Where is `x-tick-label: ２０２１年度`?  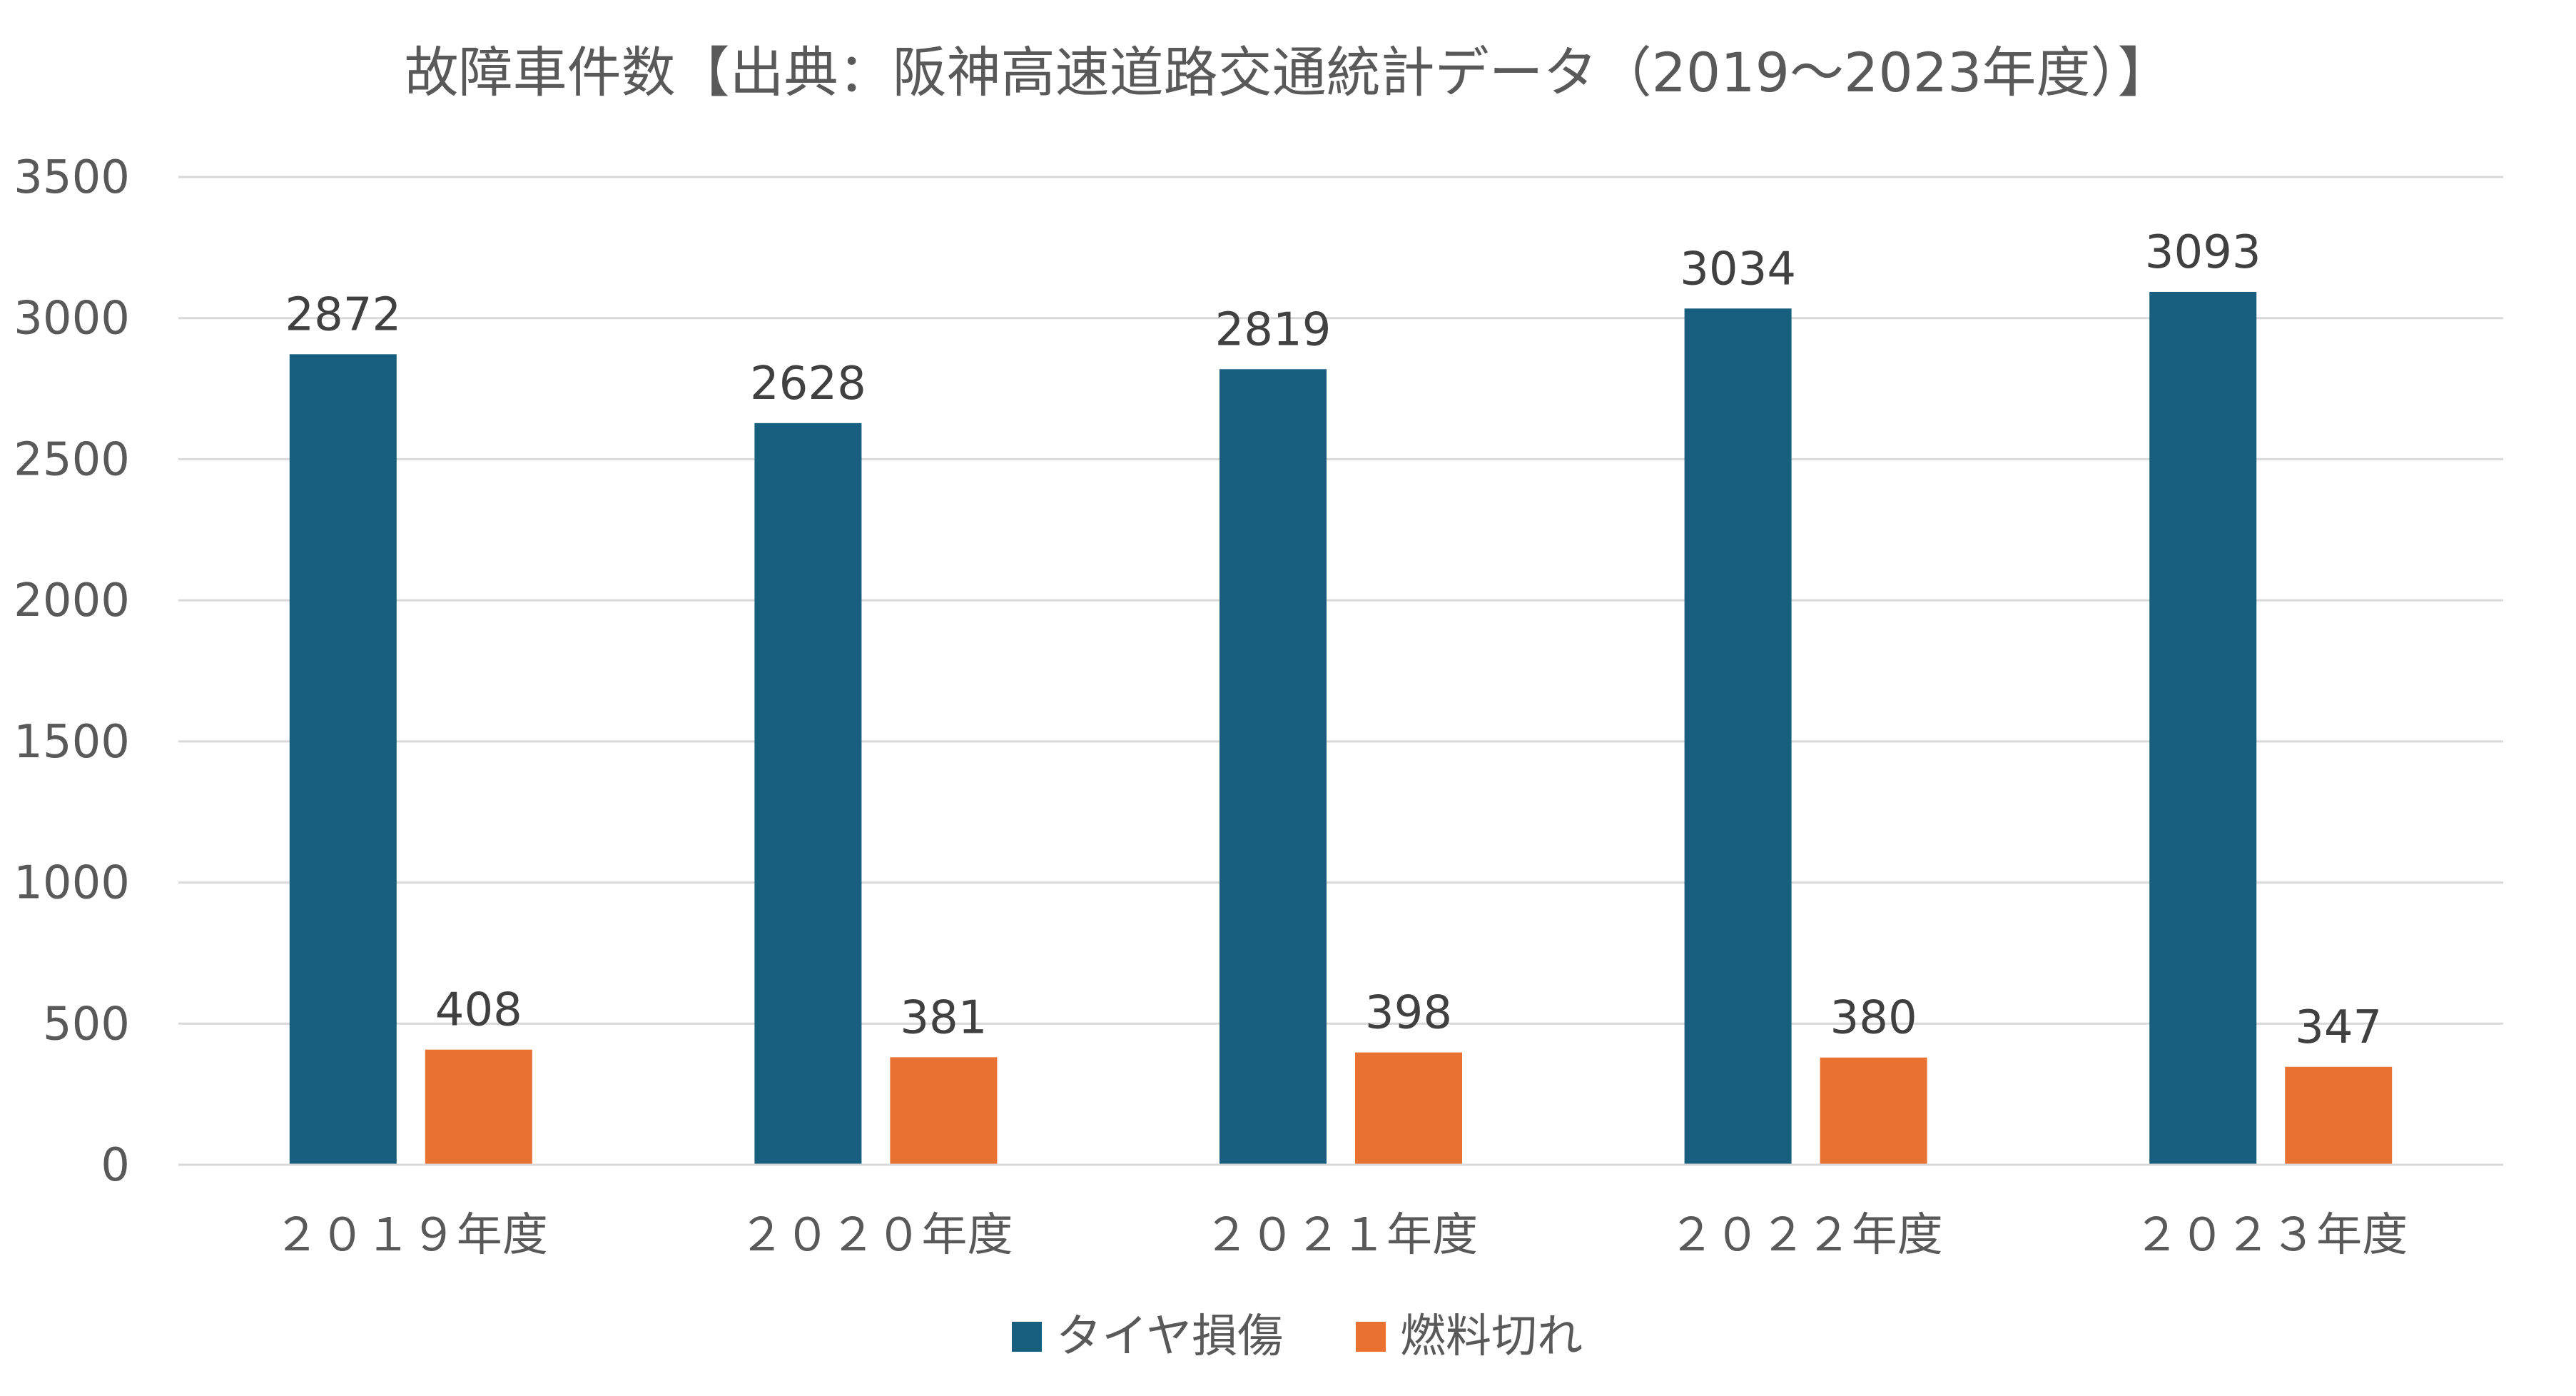 x-tick-label: ２０２１年度 is located at coordinates (1341, 1235).